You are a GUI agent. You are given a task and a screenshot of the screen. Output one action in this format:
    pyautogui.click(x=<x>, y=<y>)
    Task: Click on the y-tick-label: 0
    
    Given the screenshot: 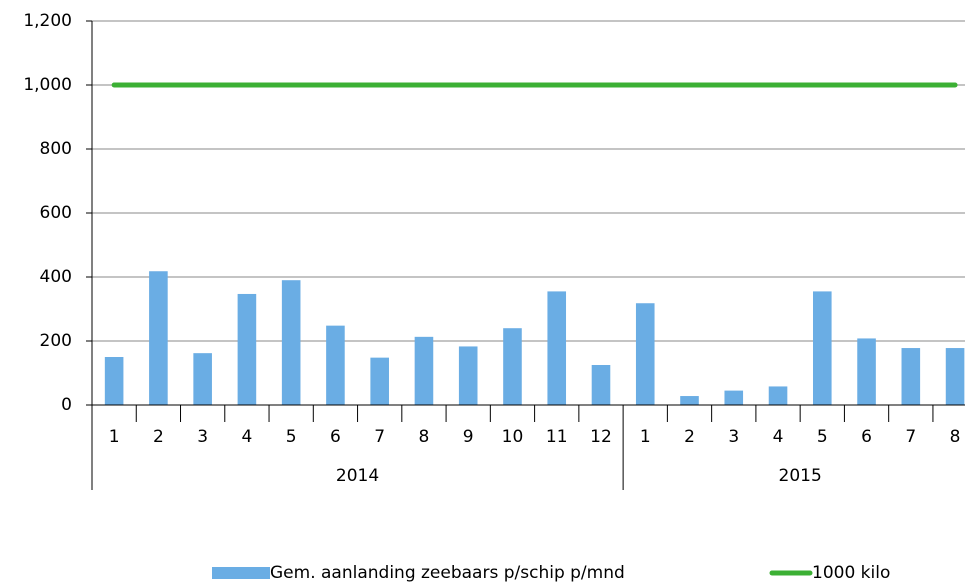 What is the action you would take?
    pyautogui.click(x=66, y=405)
    